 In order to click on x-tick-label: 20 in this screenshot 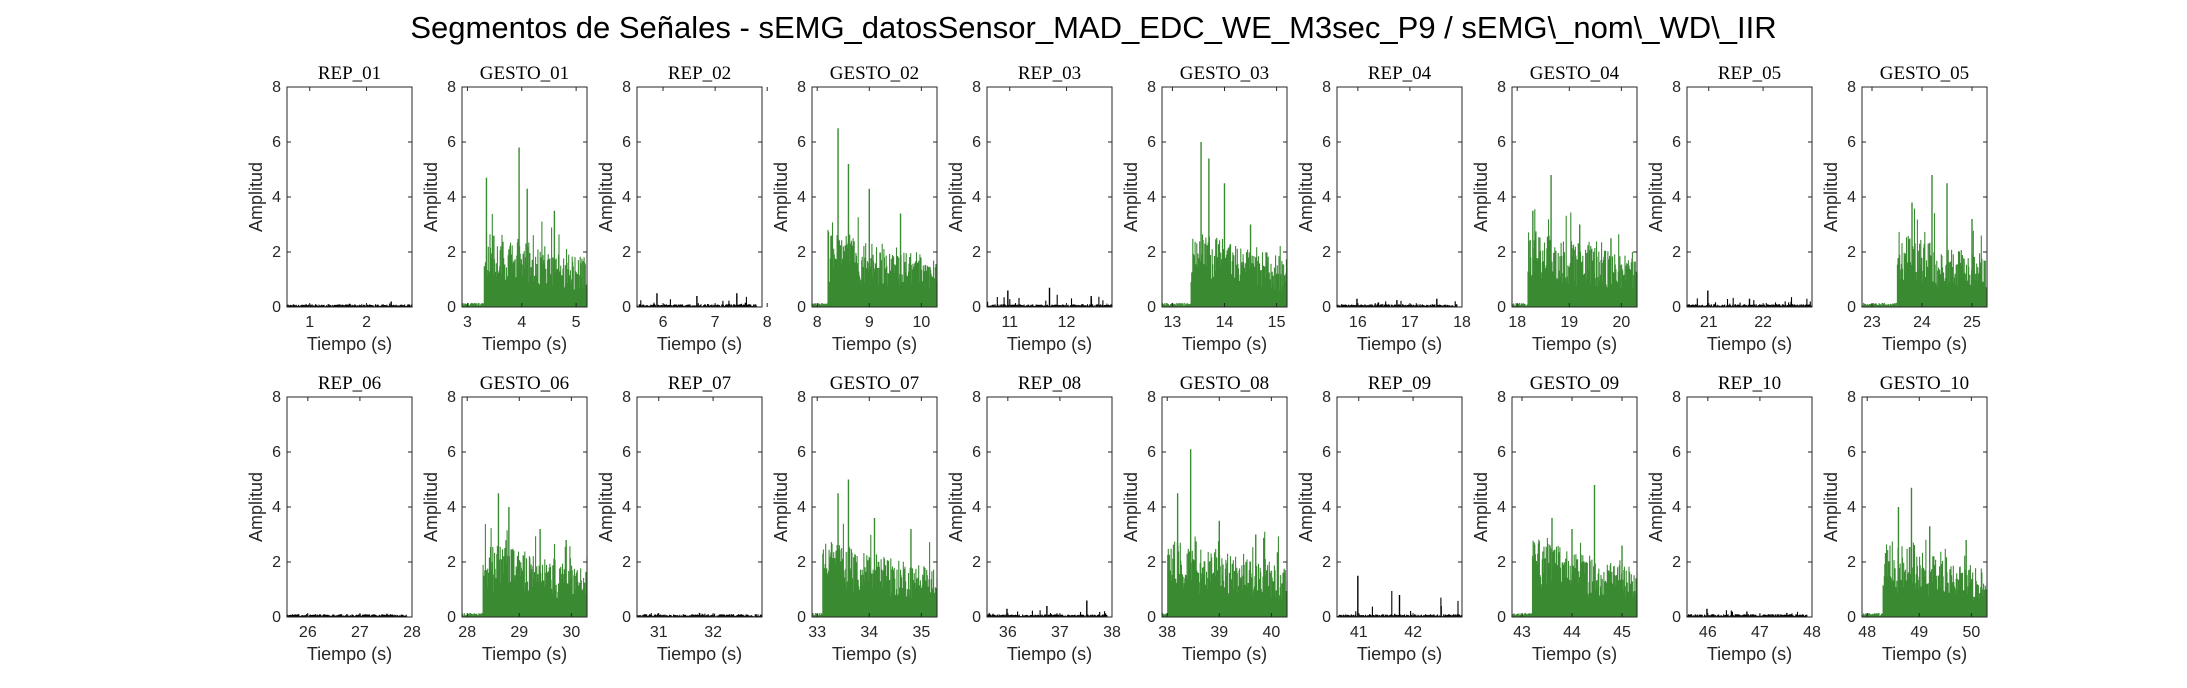, I will do `click(1621, 322)`.